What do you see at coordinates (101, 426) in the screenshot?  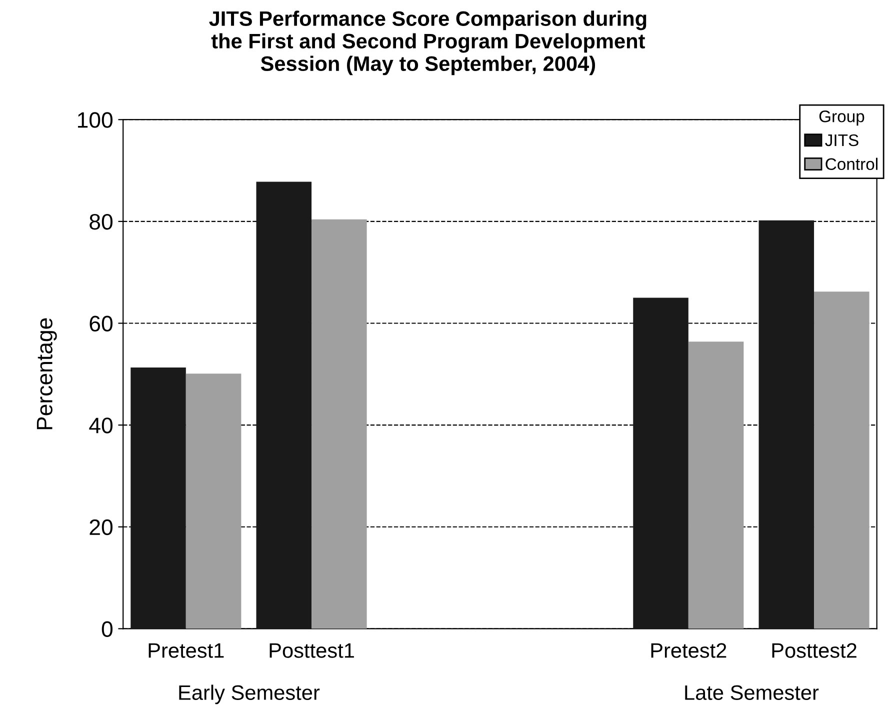 I see `y-tick-label: 40` at bounding box center [101, 426].